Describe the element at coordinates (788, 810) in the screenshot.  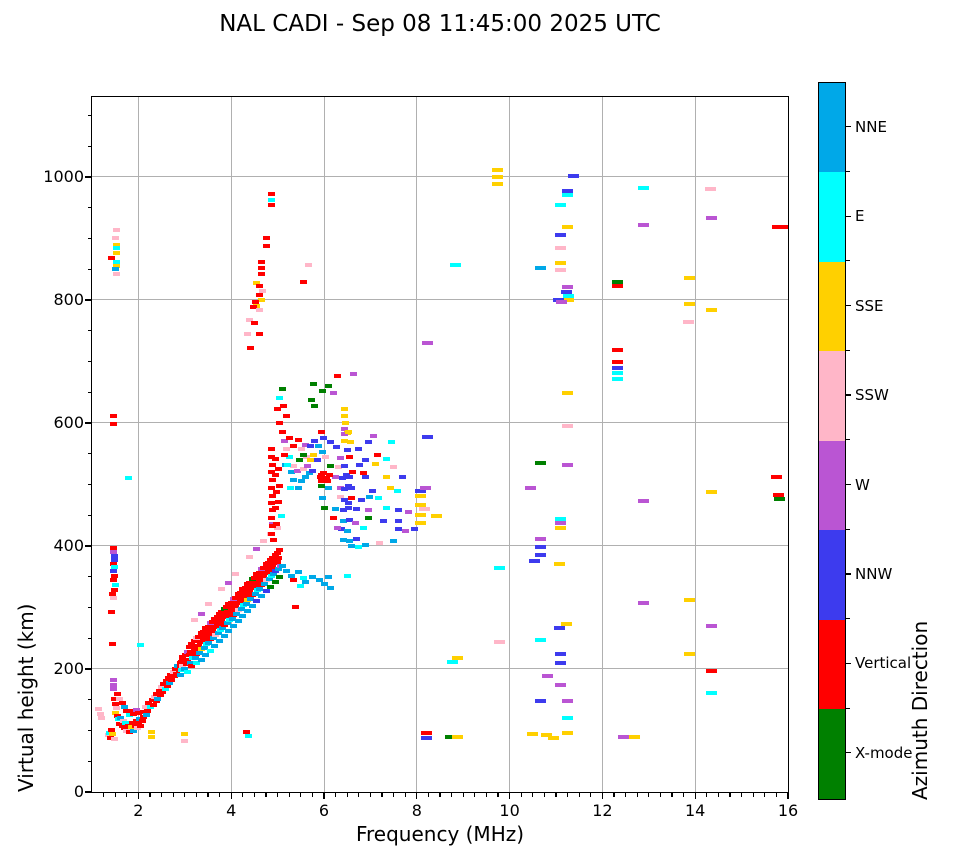
I see `x-tick-label: 16` at that location.